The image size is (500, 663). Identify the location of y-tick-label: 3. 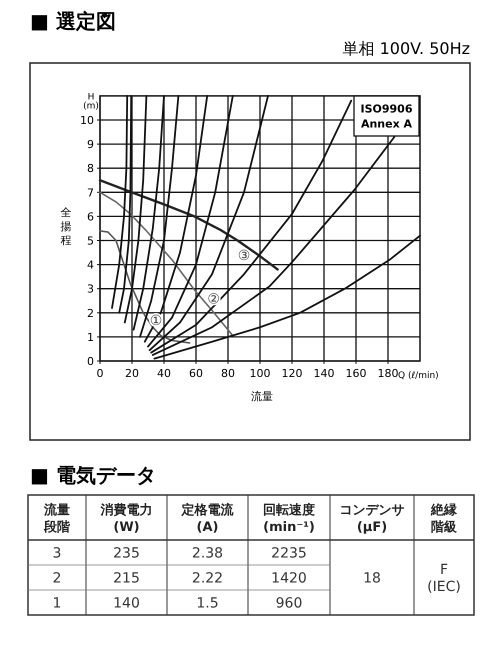
(90, 289).